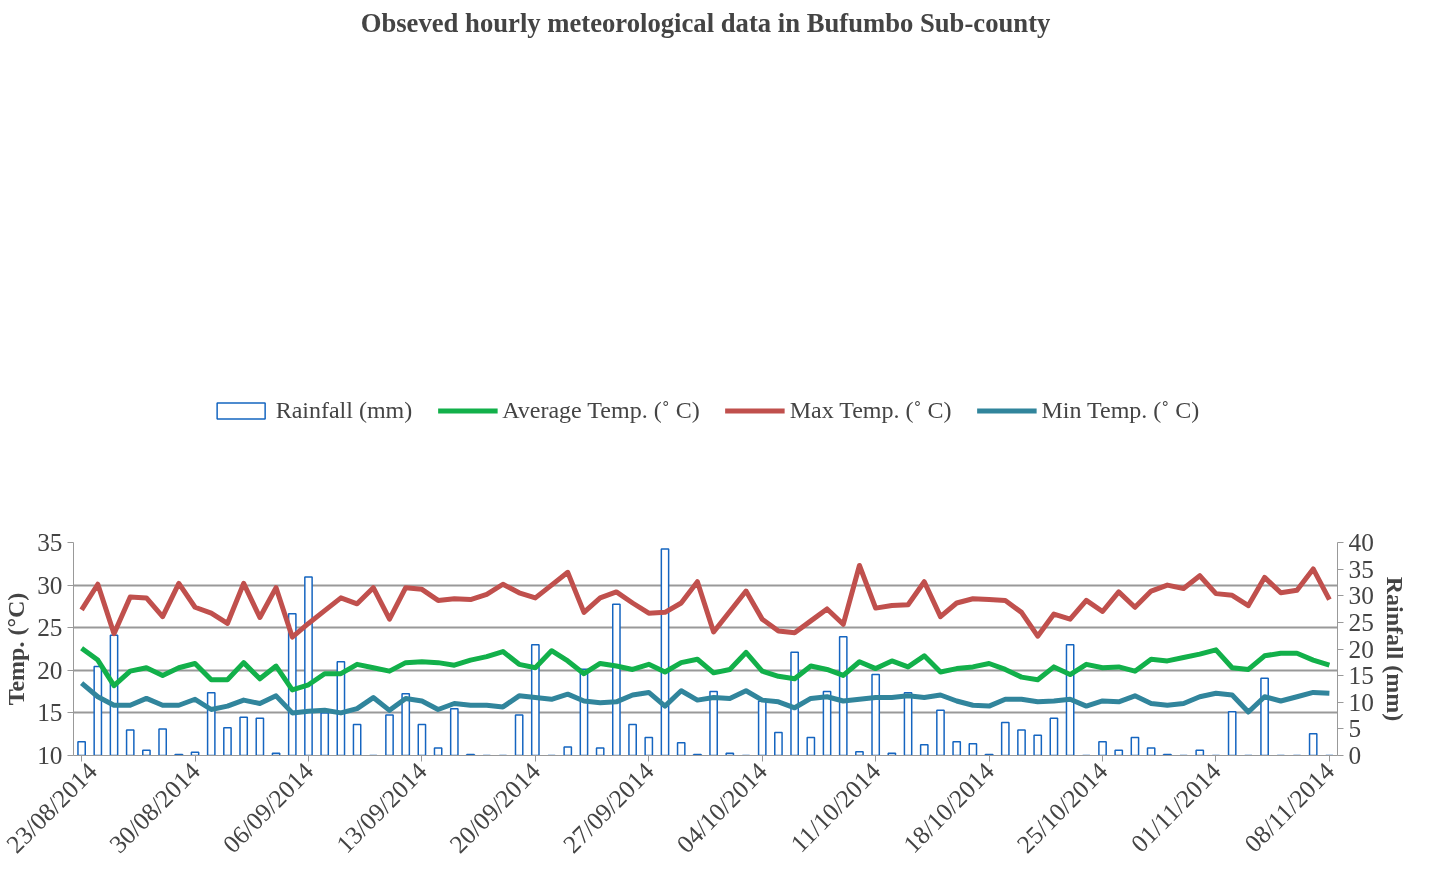 The width and height of the screenshot is (1430, 884). I want to click on legend-label: Min Temp. (˚ C), so click(1120, 410).